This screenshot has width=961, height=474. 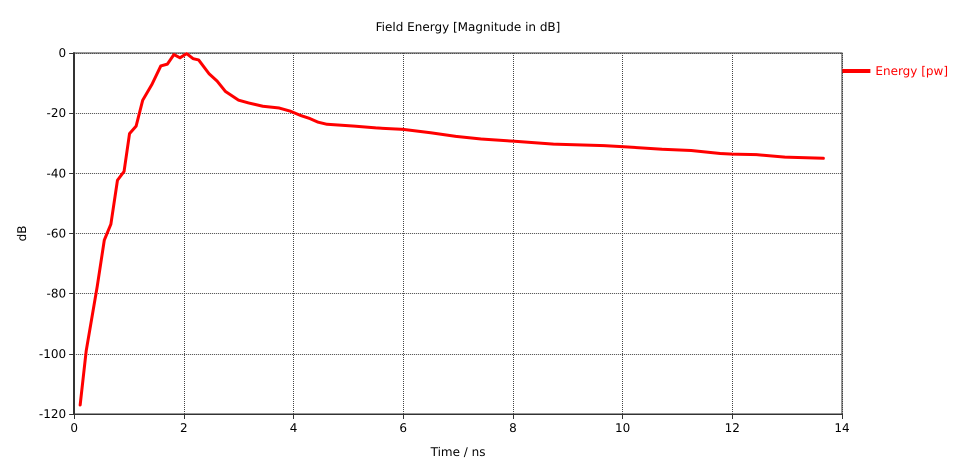 I want to click on y-tick-label: -80, so click(x=56, y=293).